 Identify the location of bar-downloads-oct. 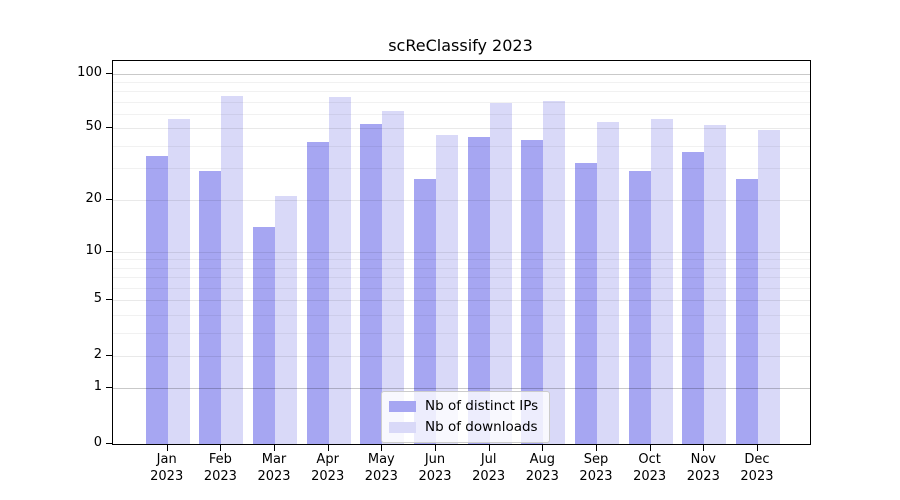
(661, 281).